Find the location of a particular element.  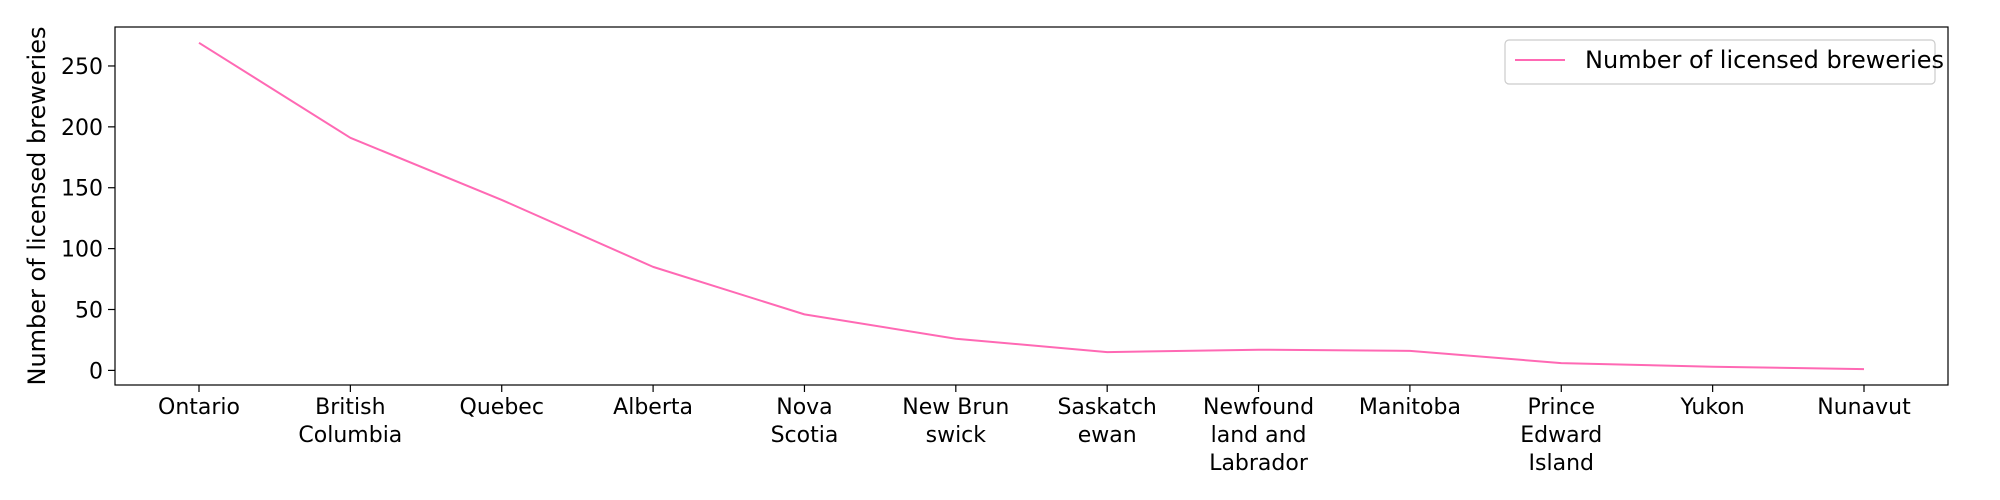

x-tick-label: Prince Edward Island is located at coordinates (1561, 435).